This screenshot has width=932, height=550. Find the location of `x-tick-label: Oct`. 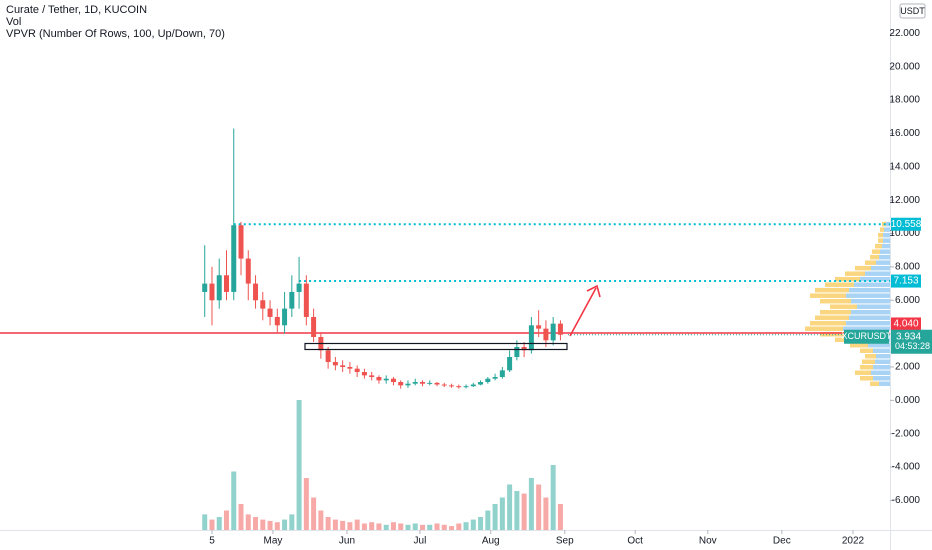

x-tick-label: Oct is located at coordinates (635, 541).